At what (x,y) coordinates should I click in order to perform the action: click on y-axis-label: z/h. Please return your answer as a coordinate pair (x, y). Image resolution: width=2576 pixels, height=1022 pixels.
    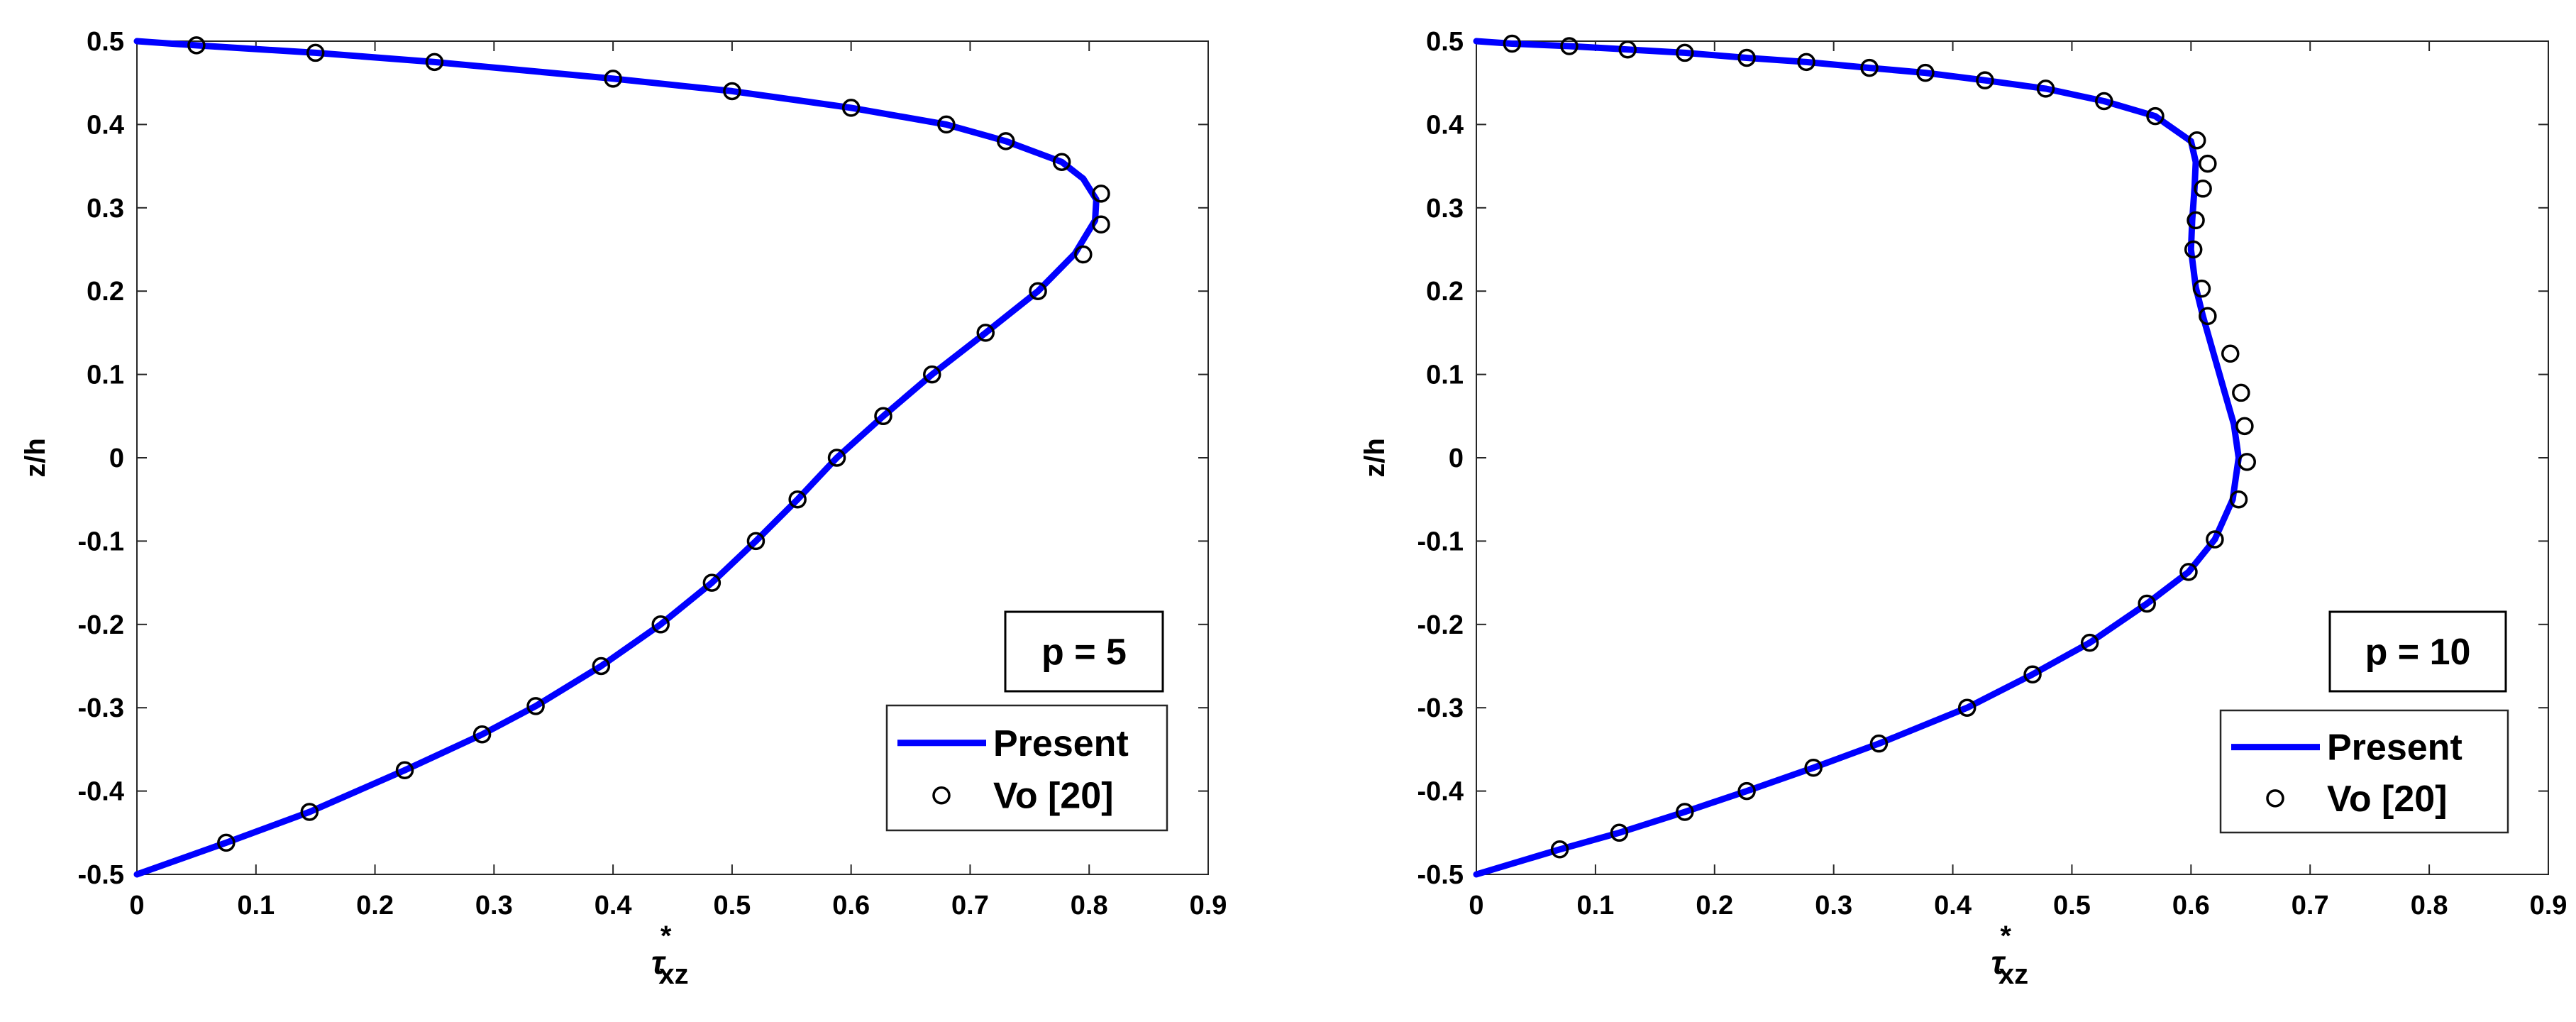
    Looking at the image, I should click on (1375, 458).